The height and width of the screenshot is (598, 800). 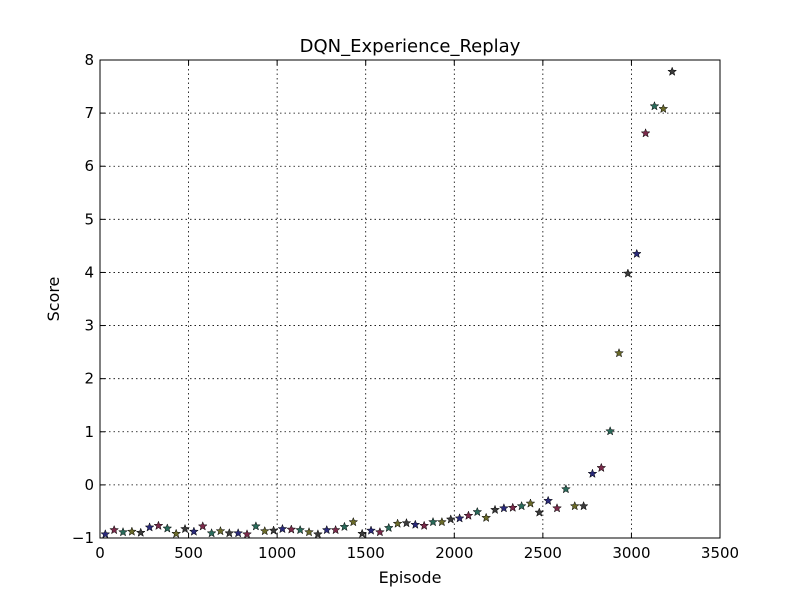 I want to click on x-axis-title: Episode, so click(x=410, y=577).